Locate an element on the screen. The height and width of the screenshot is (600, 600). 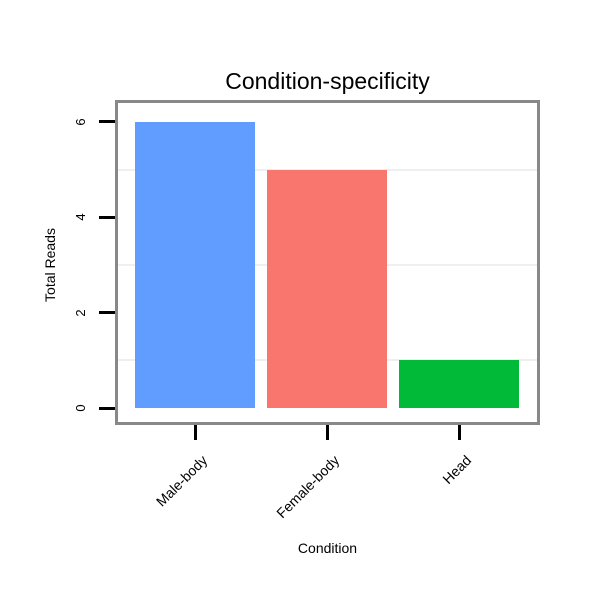
y-tick-label: 2 is located at coordinates (80, 313).